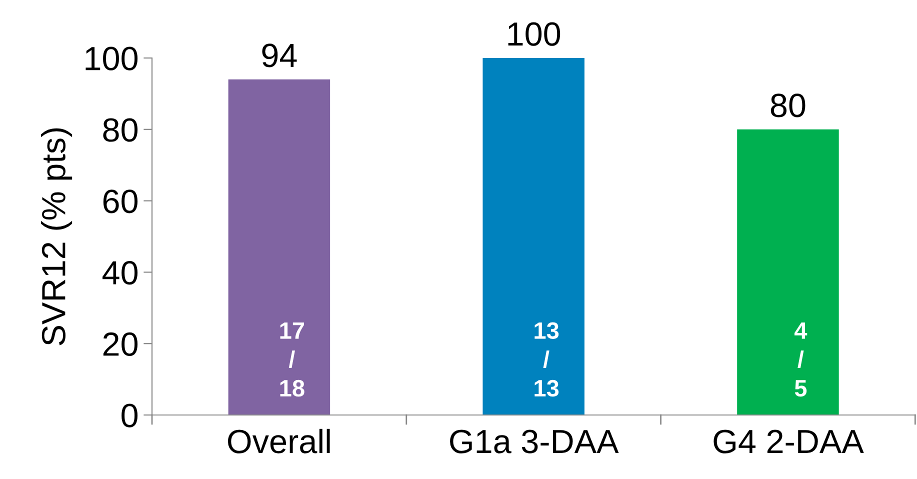  What do you see at coordinates (546, 359) in the screenshot?
I see `annotation: 13 / 13` at bounding box center [546, 359].